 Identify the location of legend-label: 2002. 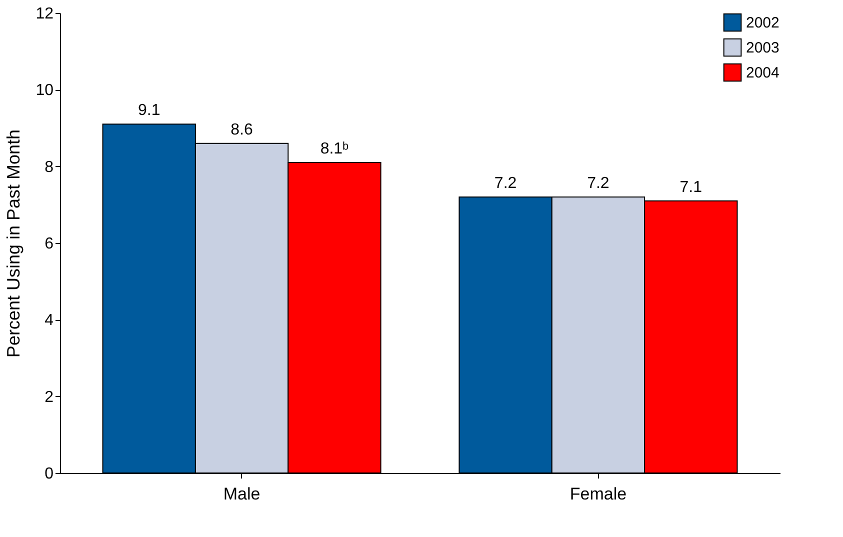
(763, 23).